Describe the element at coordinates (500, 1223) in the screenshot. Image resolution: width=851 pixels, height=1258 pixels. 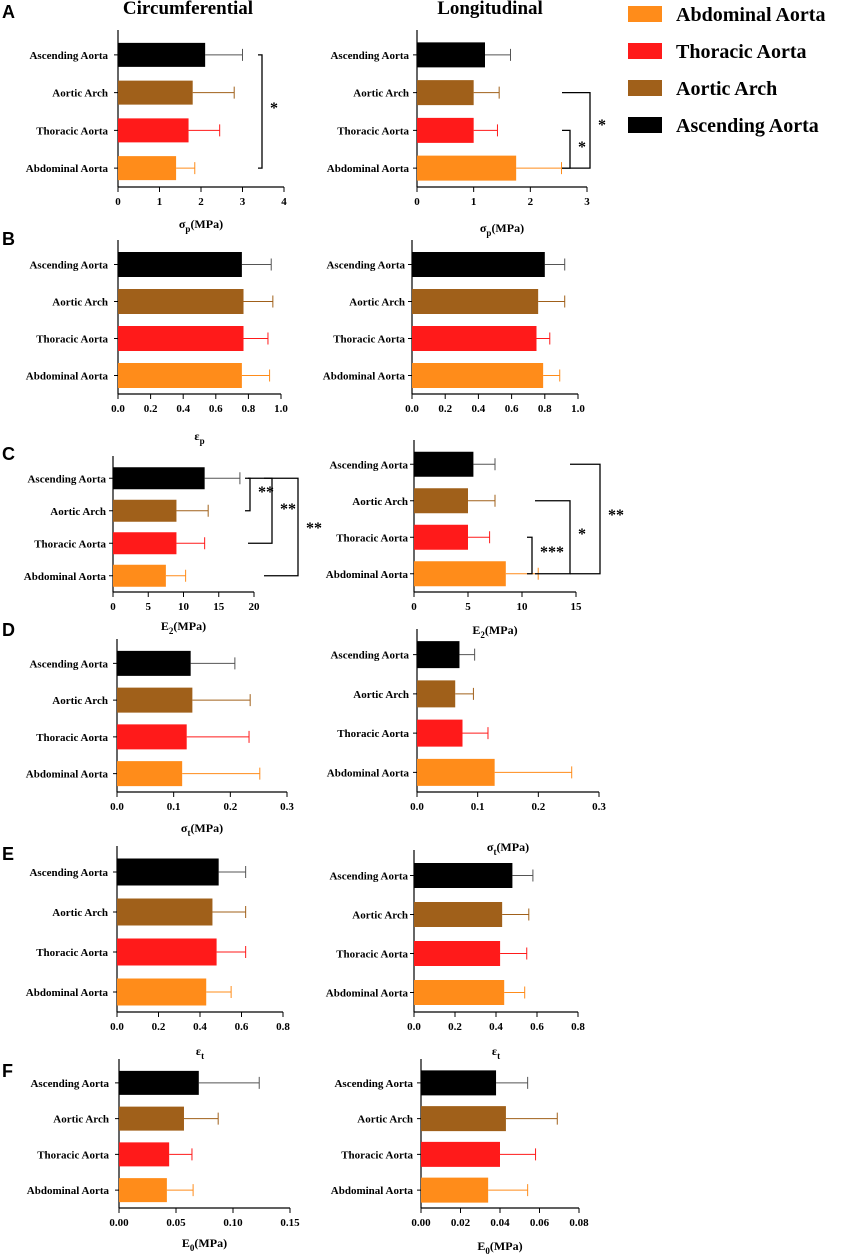
I see `x-tick-label: 0.04` at that location.